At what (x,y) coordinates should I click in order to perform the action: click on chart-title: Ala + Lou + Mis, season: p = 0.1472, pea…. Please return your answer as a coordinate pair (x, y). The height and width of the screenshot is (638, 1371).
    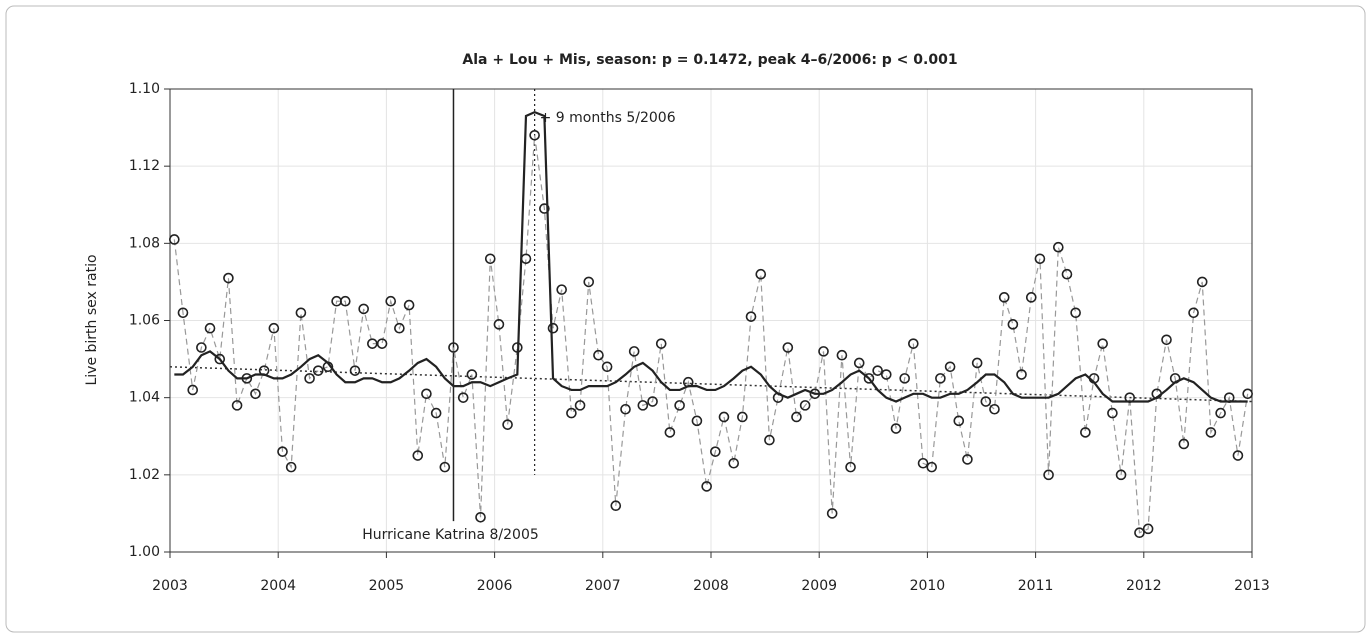
    Looking at the image, I should click on (709, 60).